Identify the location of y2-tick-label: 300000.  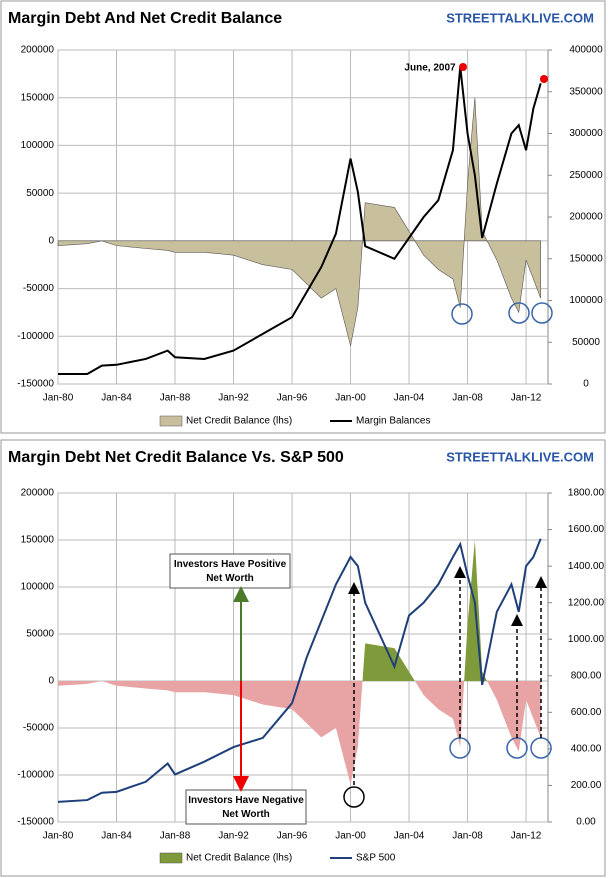
(586, 133).